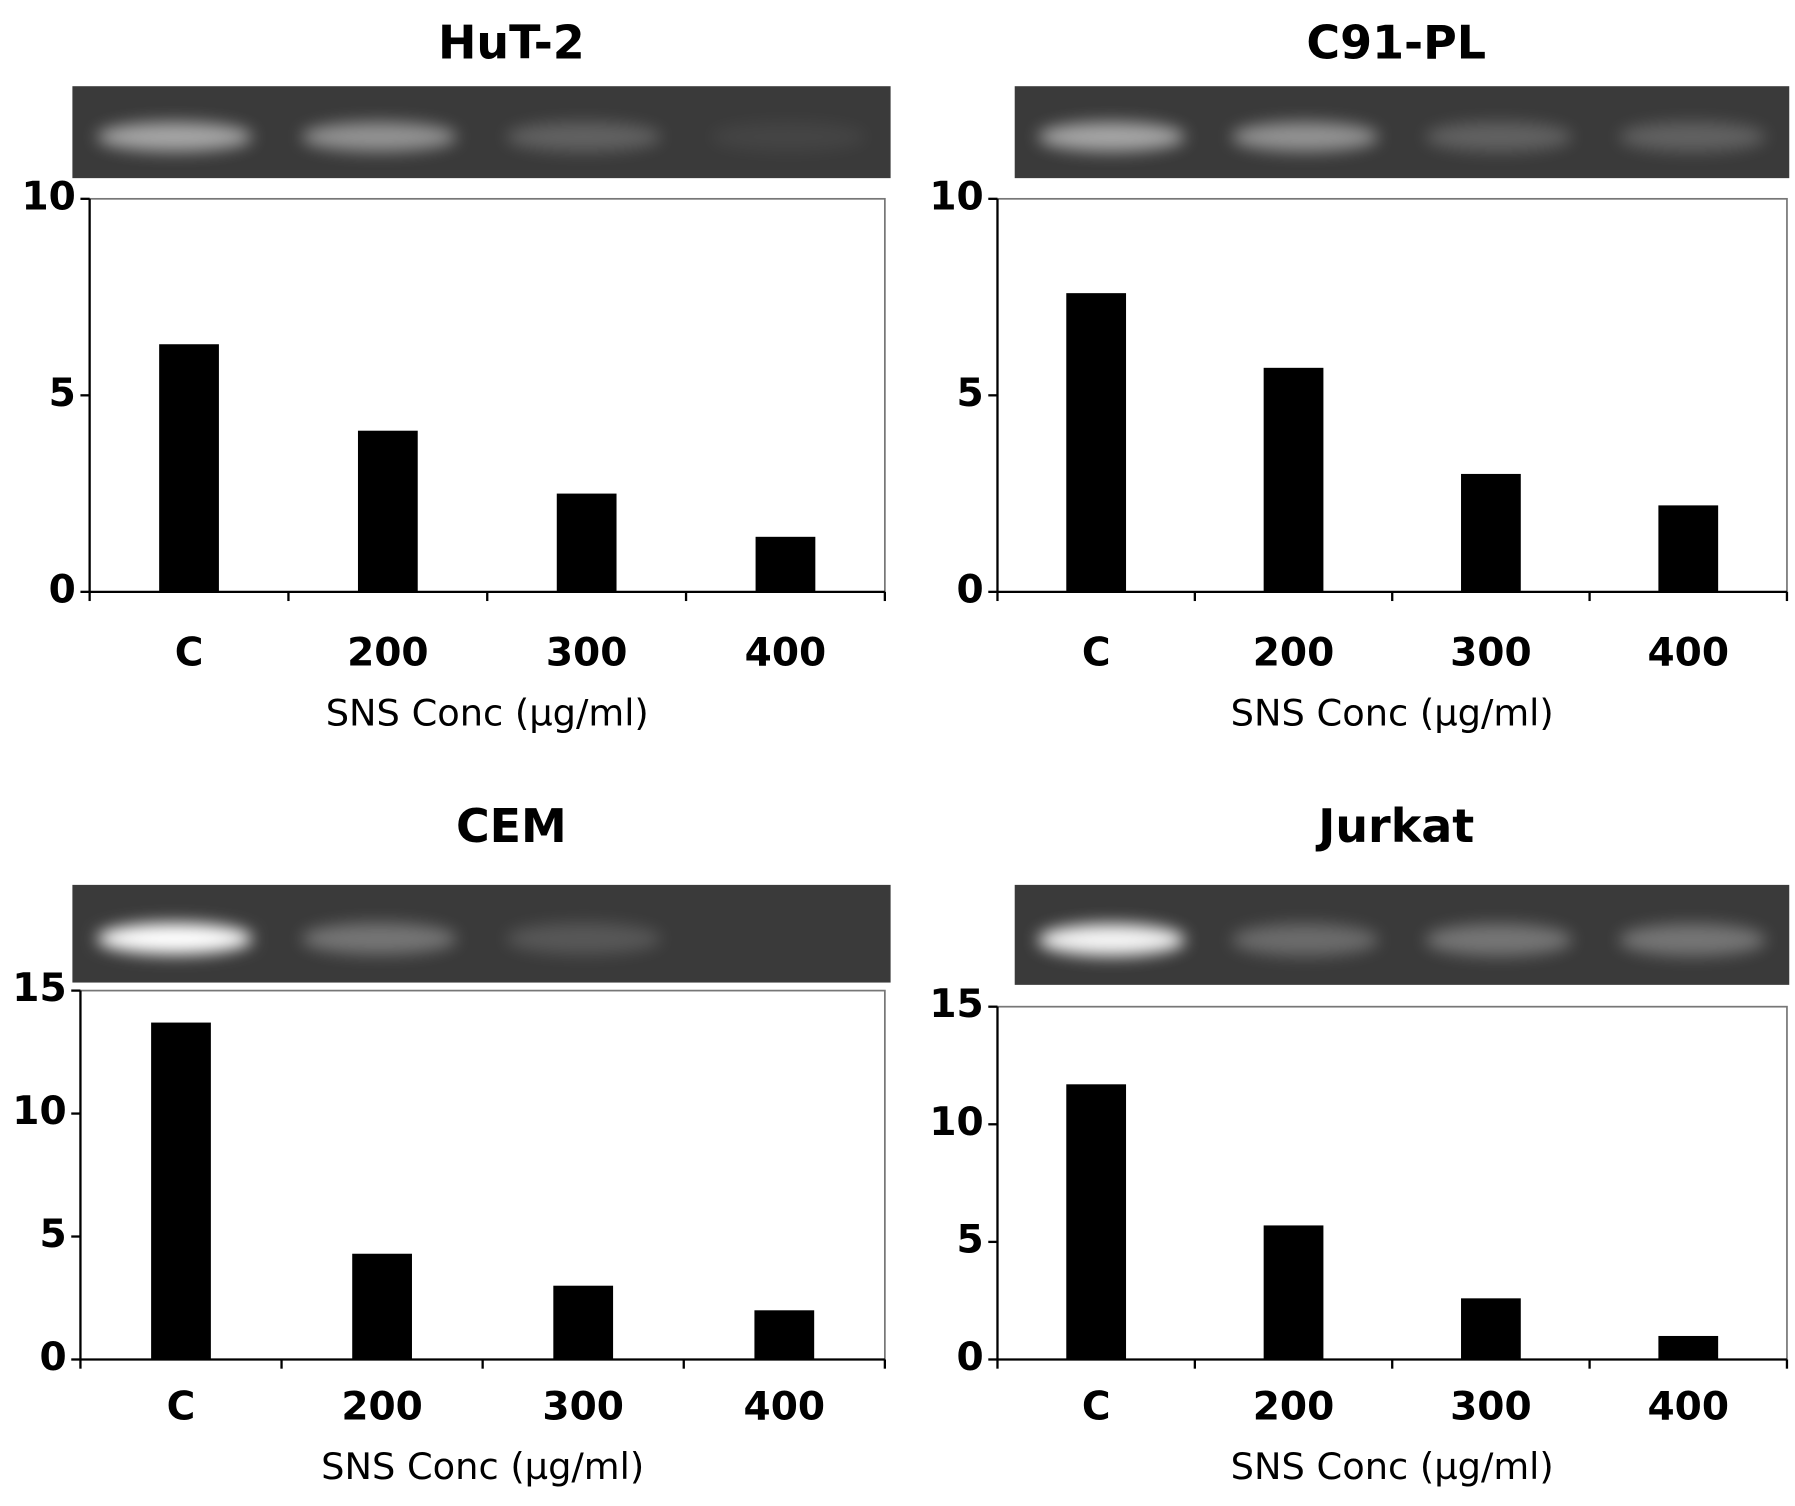 The image size is (1795, 1506). What do you see at coordinates (1396, 42) in the screenshot?
I see `chart-title: C91-PL` at bounding box center [1396, 42].